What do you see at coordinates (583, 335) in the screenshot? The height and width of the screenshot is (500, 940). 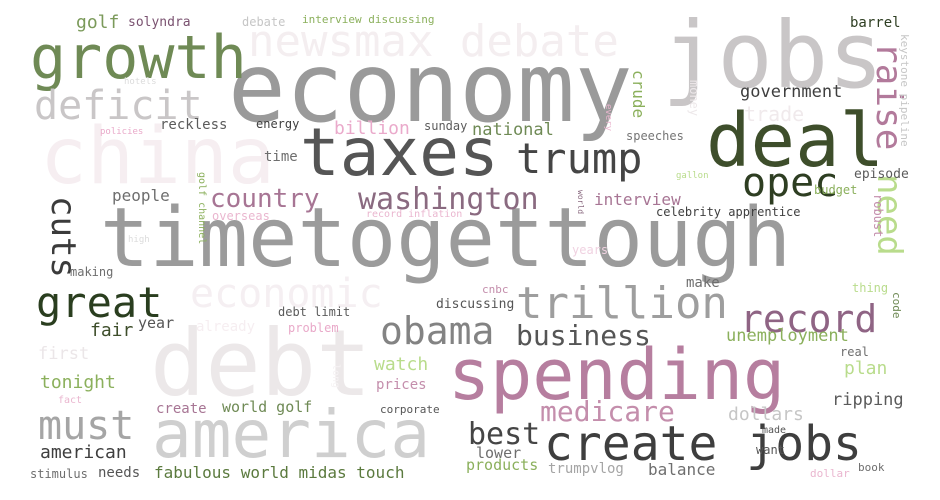 I see `word-business: business` at bounding box center [583, 335].